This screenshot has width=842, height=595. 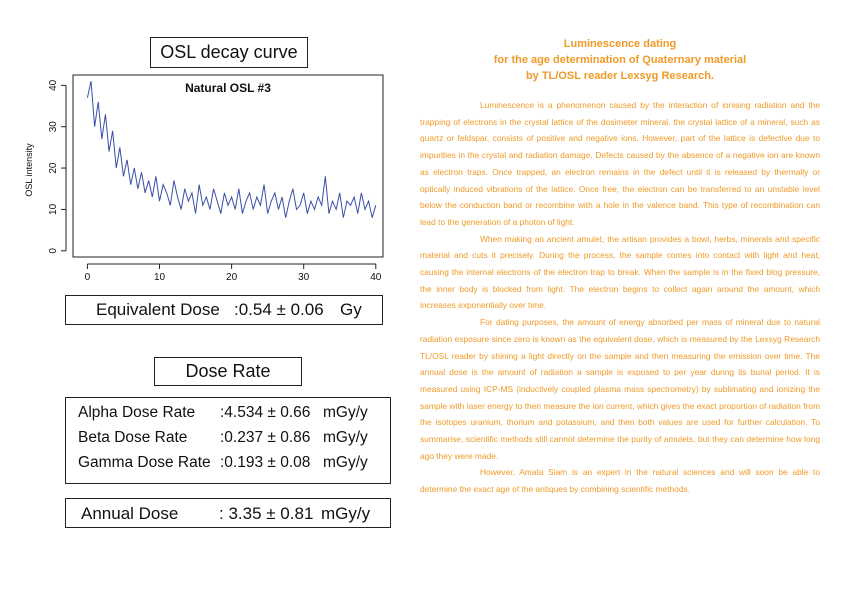 I want to click on dose-rate-heading: Dose Rate, so click(x=228, y=371).